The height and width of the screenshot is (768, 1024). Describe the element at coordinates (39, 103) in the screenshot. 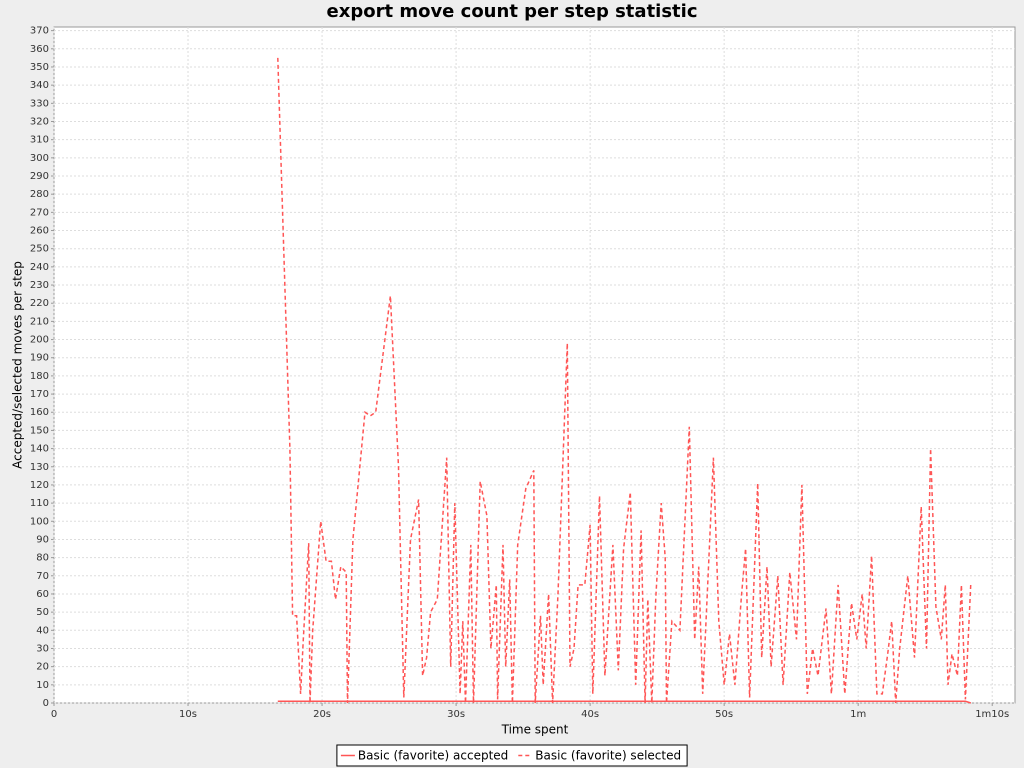

I see `y-tick-label: 330` at that location.